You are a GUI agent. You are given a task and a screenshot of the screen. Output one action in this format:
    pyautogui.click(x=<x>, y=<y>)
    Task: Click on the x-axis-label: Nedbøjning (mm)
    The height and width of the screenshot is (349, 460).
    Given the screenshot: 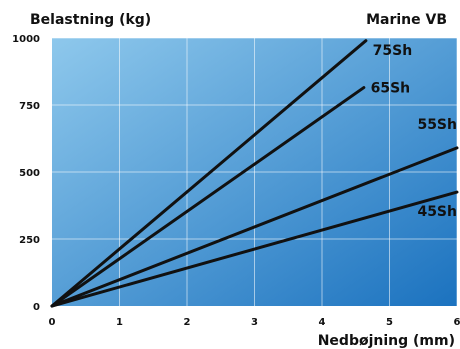 What is the action you would take?
    pyautogui.click(x=386, y=341)
    